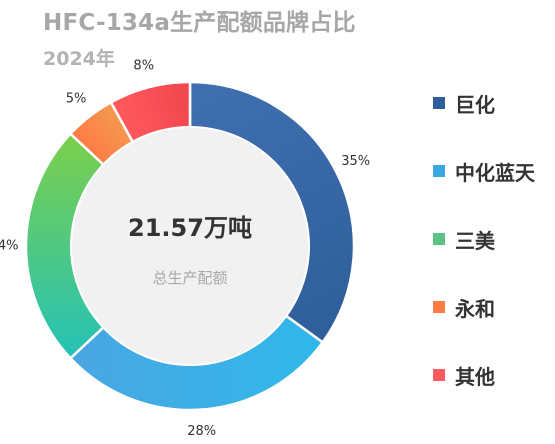  I want to click on legend-item-sanmei: 三美, so click(484, 239).